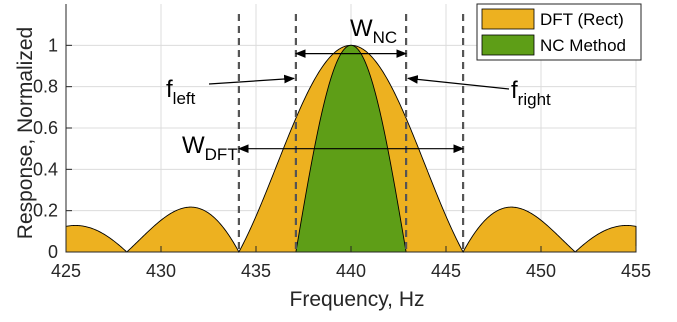  Describe the element at coordinates (541, 271) in the screenshot. I see `x-tick-label: 450` at that location.